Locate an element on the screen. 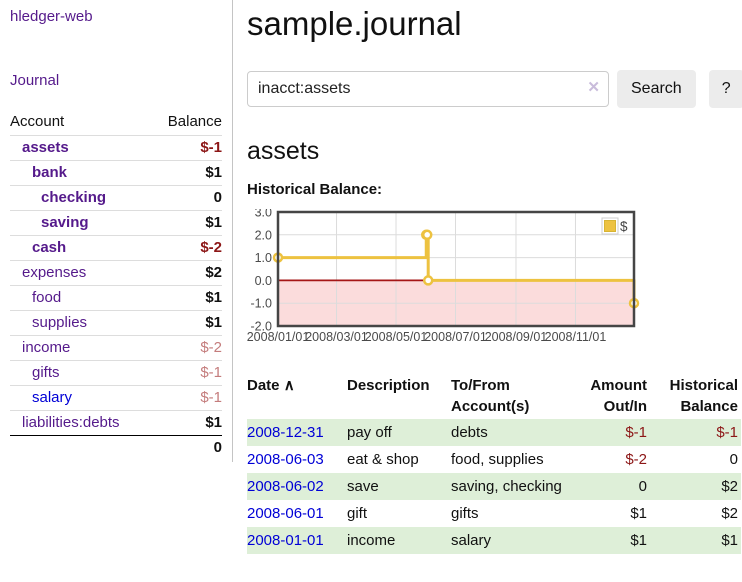 The image size is (742, 582). register-date-cell: 2008-01-01 is located at coordinates (297, 540).